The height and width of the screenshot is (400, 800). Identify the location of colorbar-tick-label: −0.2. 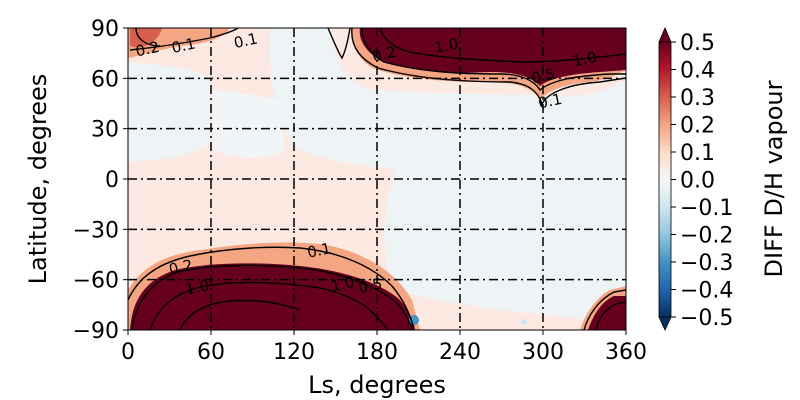
(706, 236).